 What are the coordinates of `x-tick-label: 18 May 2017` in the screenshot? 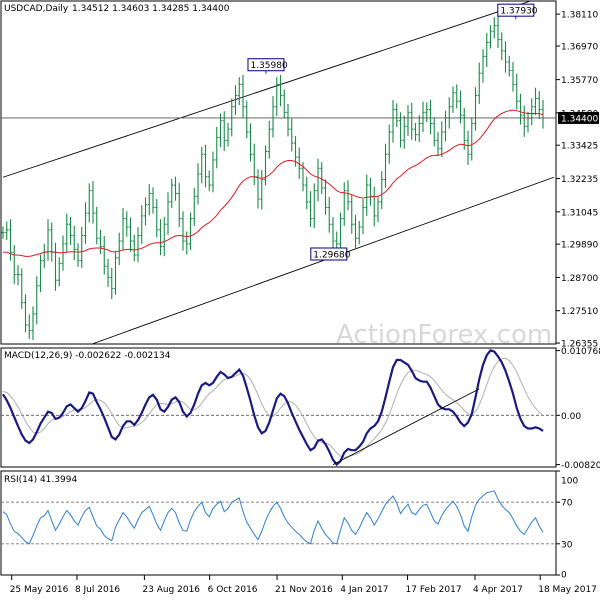 It's located at (567, 590).